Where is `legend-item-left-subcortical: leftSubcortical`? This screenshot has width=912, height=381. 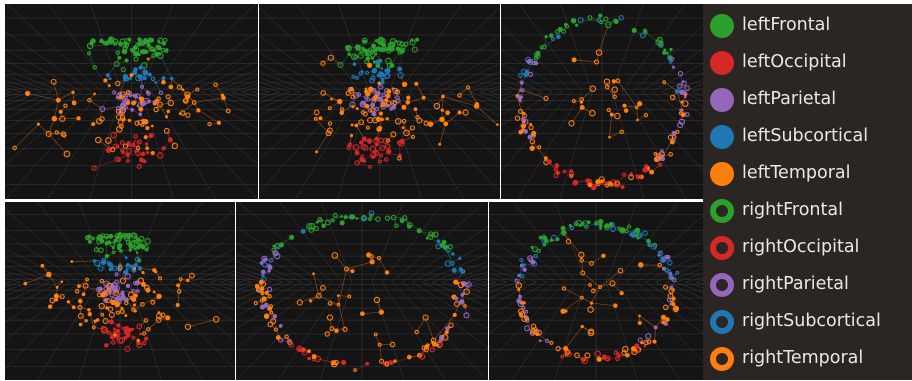
legend-item-left-subcortical: leftSubcortical is located at coordinates (807, 137).